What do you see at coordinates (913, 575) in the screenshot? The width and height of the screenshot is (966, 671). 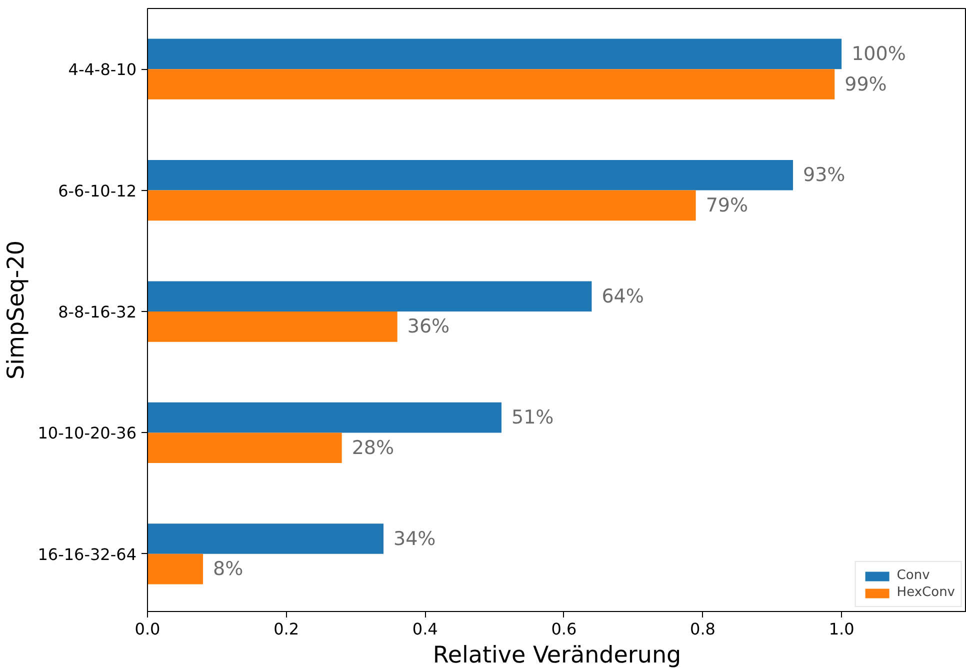 I see `legend-label: Conv` at bounding box center [913, 575].